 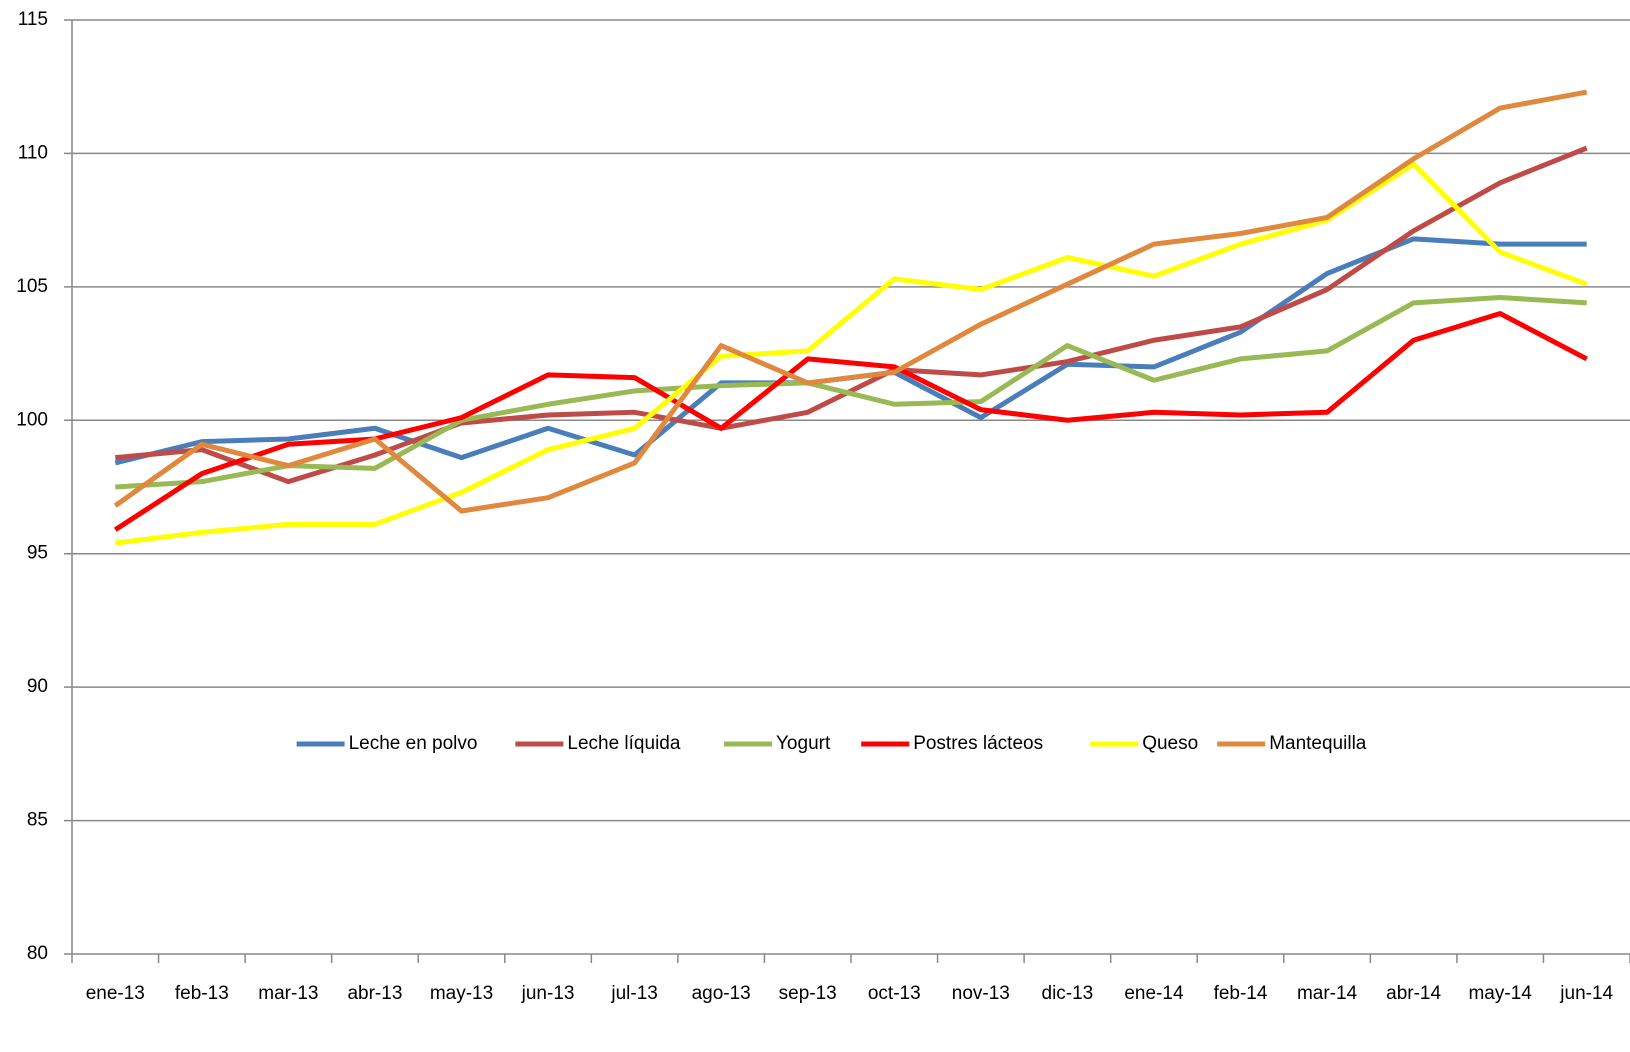 What do you see at coordinates (1241, 993) in the screenshot?
I see `x-tick-label: feb-14` at bounding box center [1241, 993].